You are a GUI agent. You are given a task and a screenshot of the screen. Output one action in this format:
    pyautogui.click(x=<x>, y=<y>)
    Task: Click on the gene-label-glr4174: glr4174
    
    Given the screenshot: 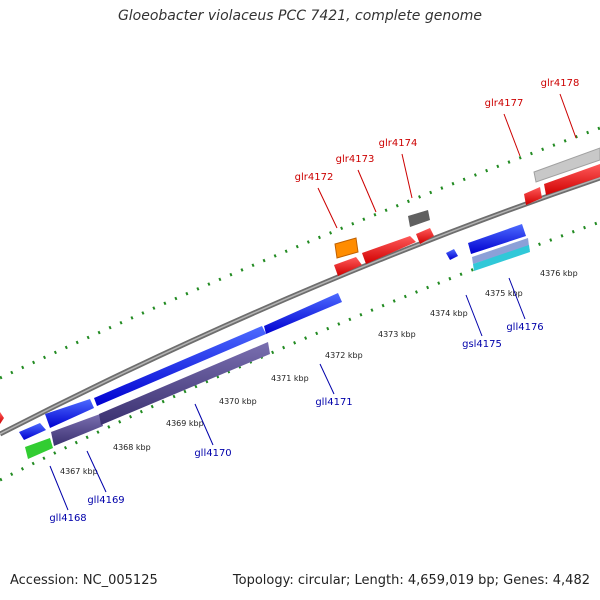 What is the action you would take?
    pyautogui.click(x=398, y=143)
    